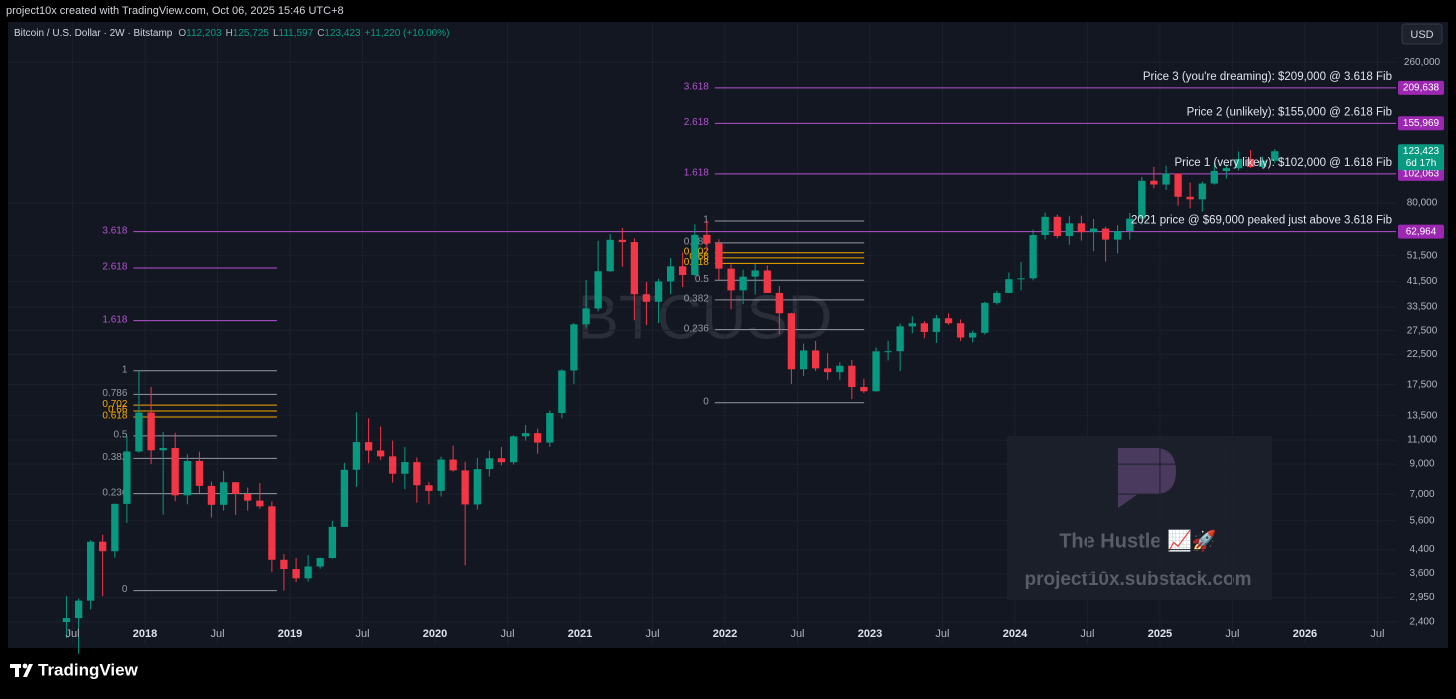  What do you see at coordinates (114, 404) in the screenshot?
I see `fib-level-label: 0.702` at bounding box center [114, 404].